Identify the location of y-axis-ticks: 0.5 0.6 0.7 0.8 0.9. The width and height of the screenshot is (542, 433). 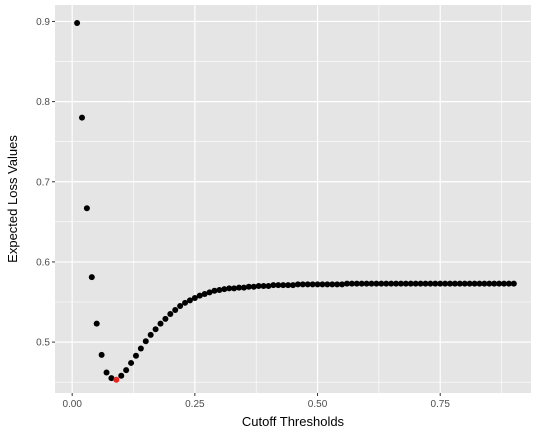
(45, 183).